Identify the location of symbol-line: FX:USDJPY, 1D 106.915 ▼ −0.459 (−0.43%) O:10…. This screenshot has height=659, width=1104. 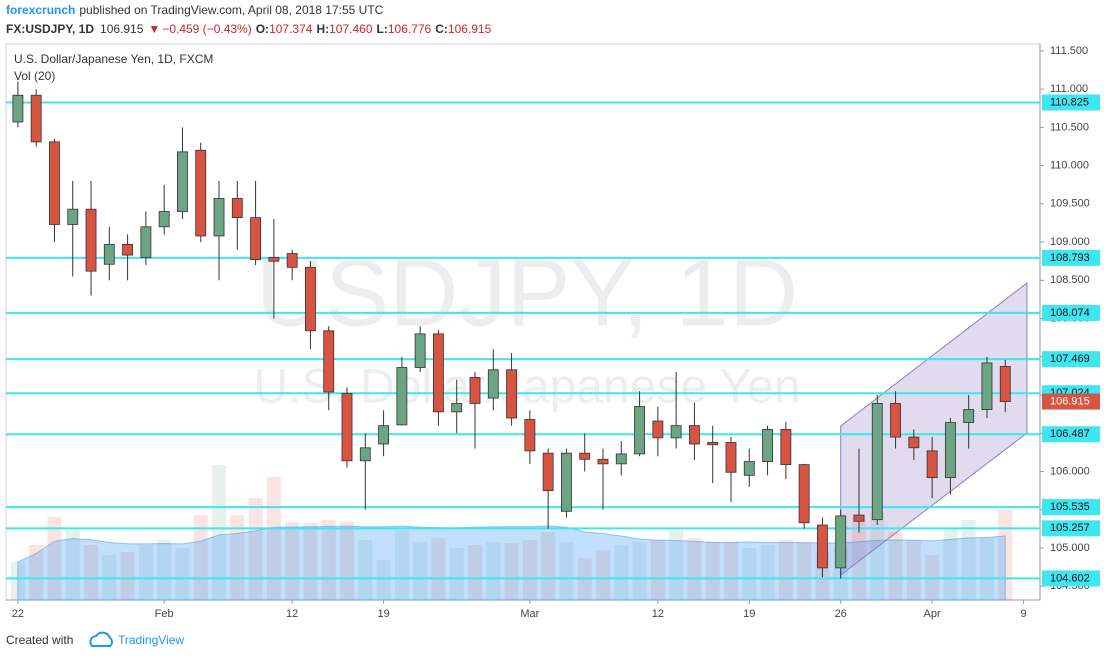
(249, 29).